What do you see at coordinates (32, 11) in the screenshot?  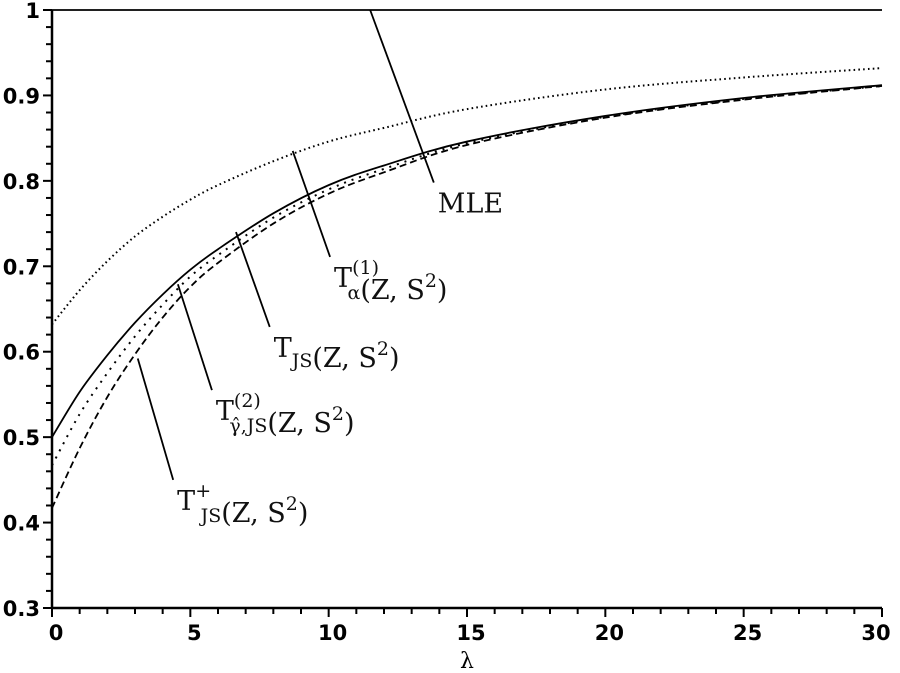 I see `y-tick-label: 1` at bounding box center [32, 11].